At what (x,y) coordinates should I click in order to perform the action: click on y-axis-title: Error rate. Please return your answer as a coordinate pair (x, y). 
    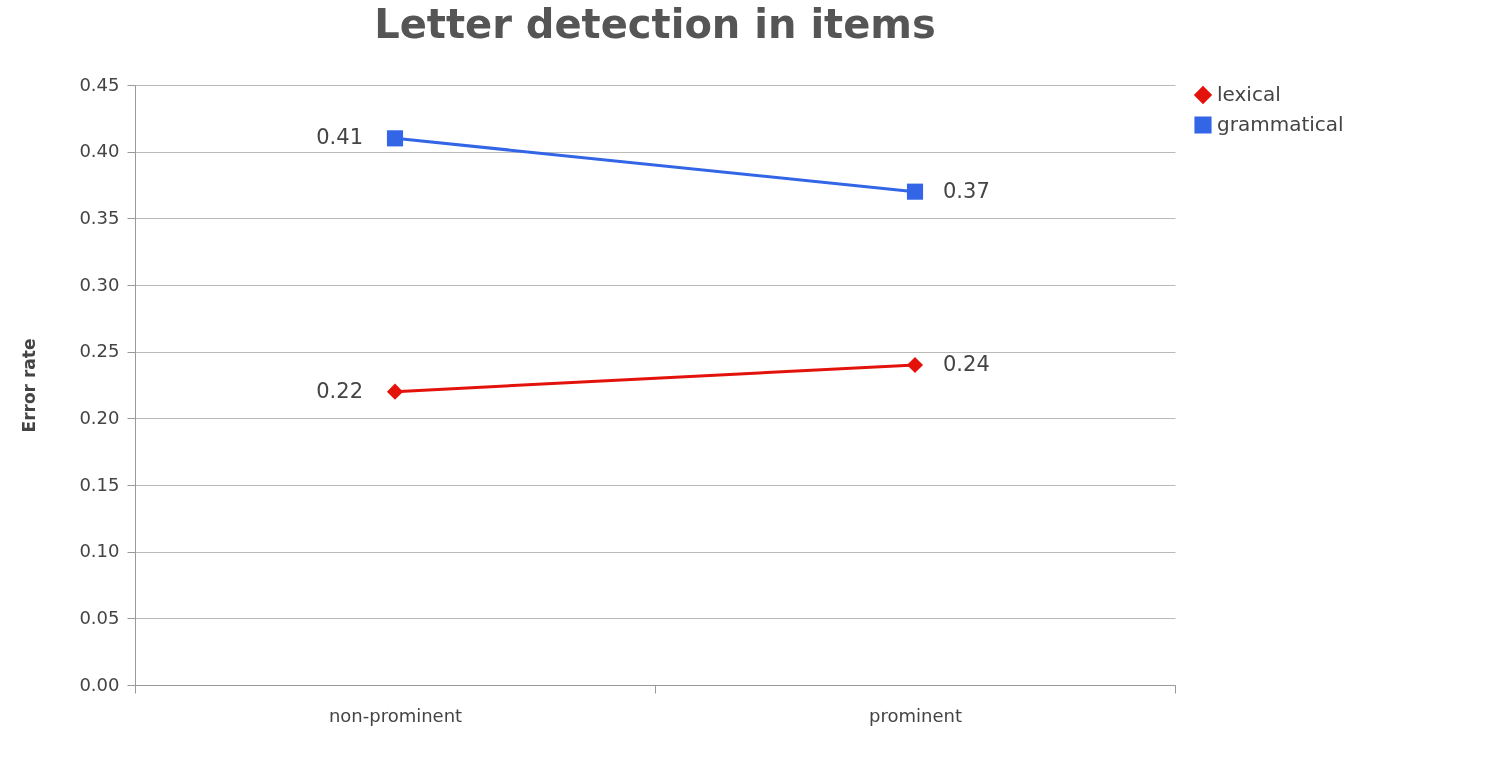
    Looking at the image, I should click on (29, 385).